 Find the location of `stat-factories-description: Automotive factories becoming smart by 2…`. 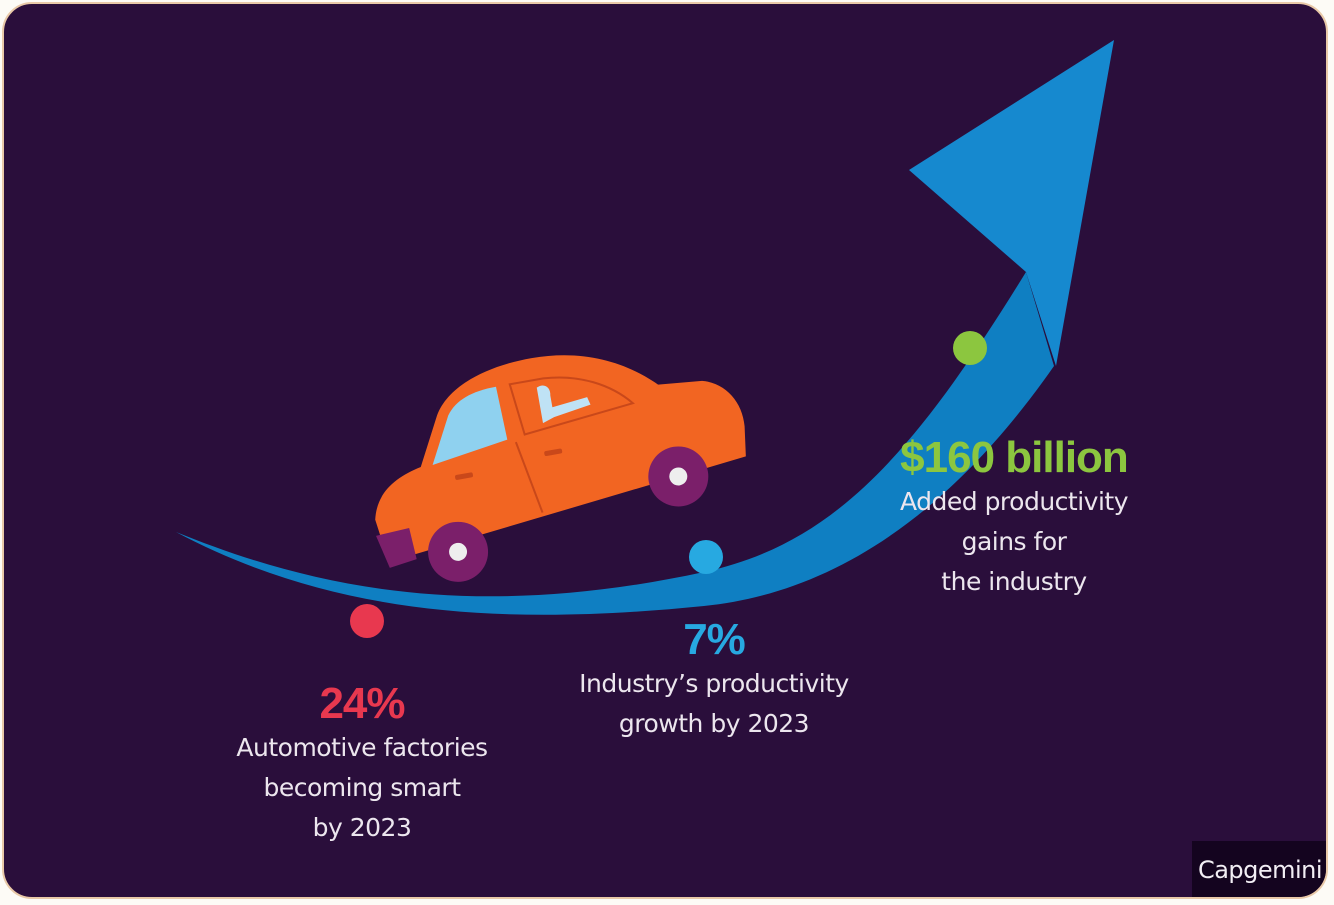

stat-factories-description: Automotive factories becoming smart by 2… is located at coordinates (362, 787).